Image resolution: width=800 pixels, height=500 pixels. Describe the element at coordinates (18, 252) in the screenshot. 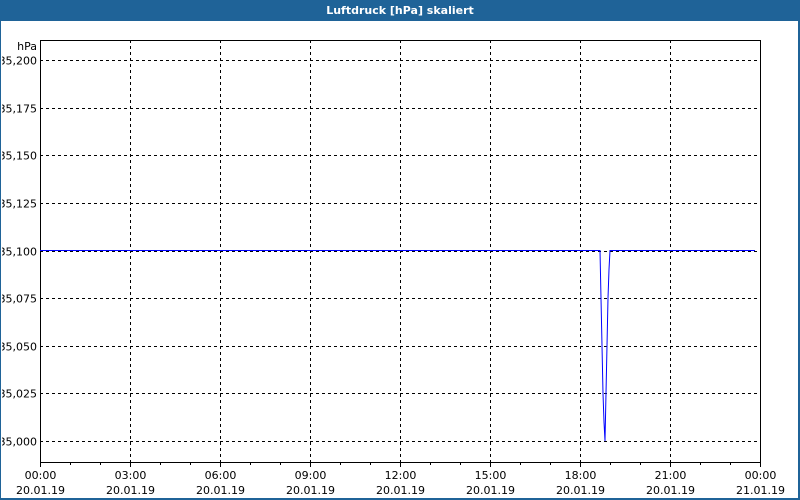

I see `y-tick-label: 985,100` at that location.